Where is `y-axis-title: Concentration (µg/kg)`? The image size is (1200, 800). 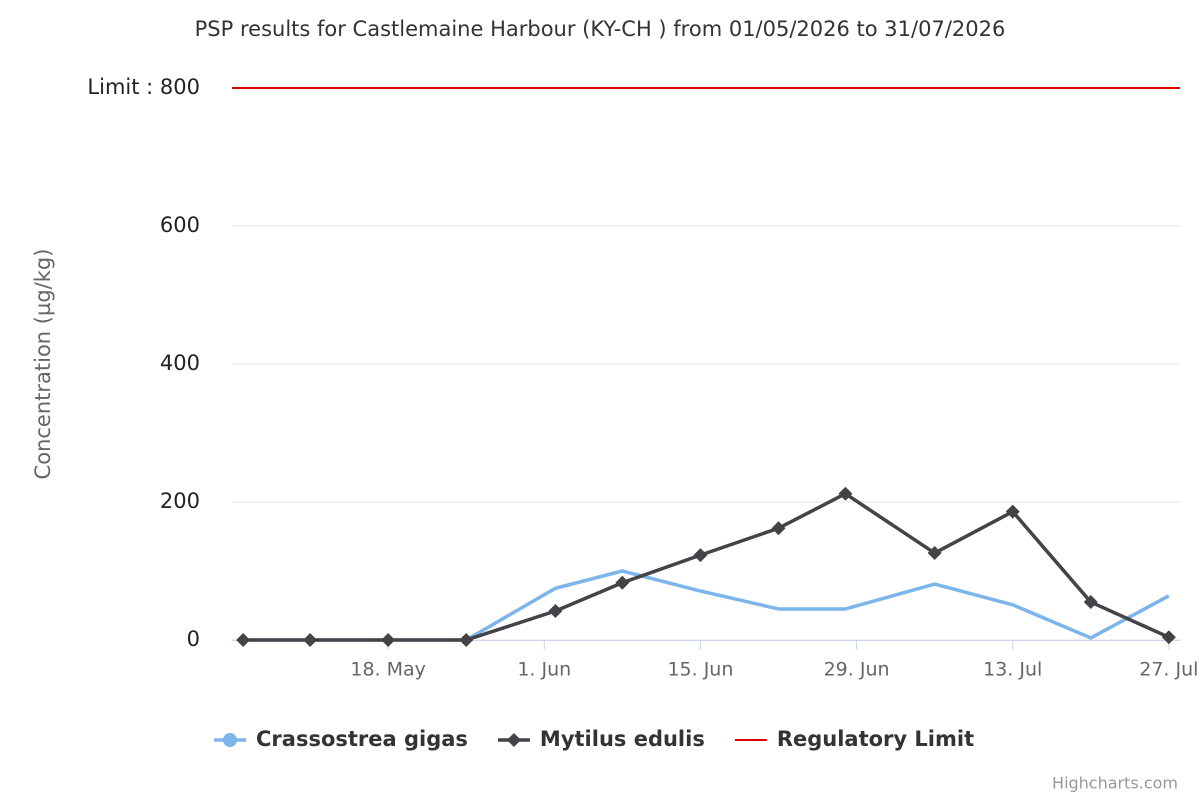 y-axis-title: Concentration (µg/kg) is located at coordinates (43, 364).